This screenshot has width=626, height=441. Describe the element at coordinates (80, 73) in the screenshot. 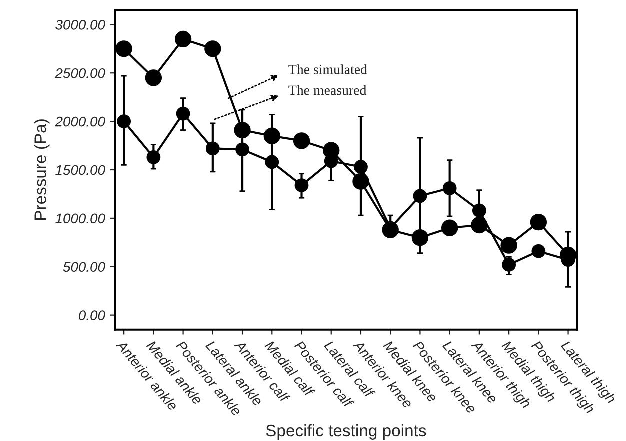

I see `y-tick-label: 2500.00` at that location.